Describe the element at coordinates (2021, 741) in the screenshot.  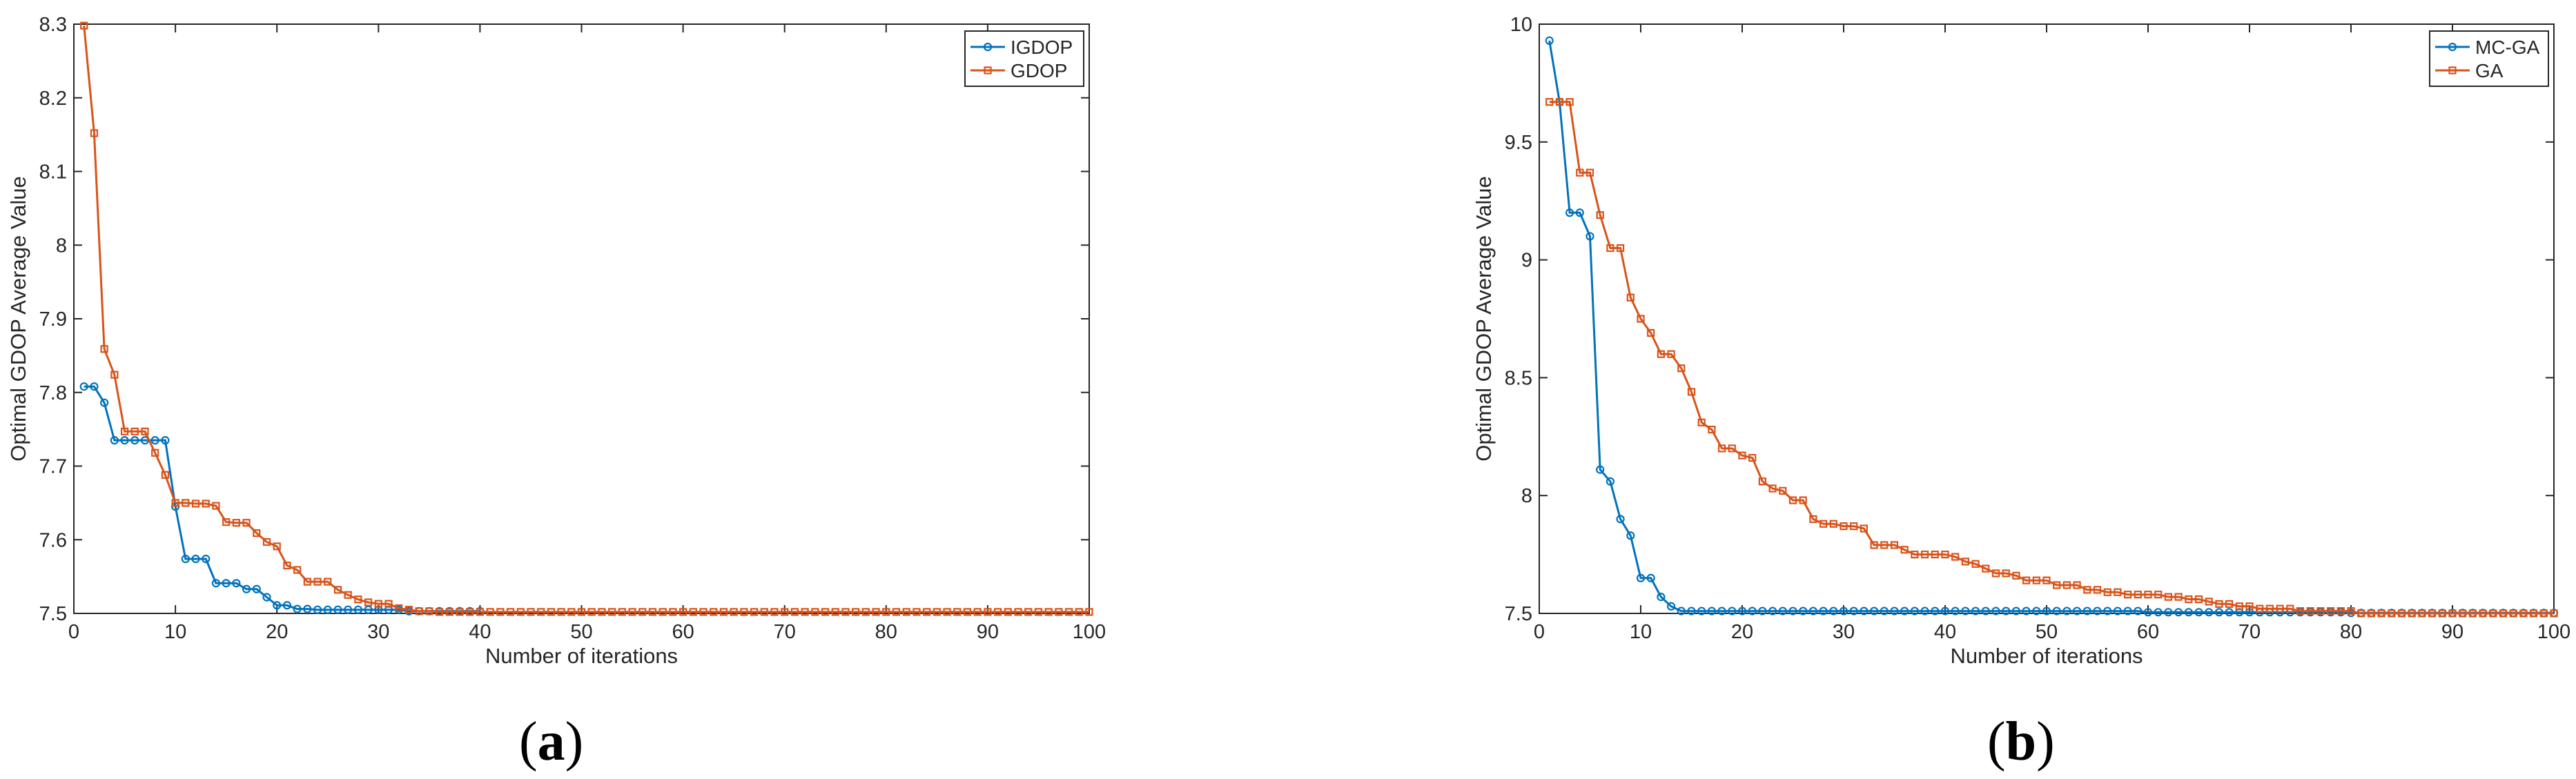
I see `panel-caption-b: (b)` at that location.